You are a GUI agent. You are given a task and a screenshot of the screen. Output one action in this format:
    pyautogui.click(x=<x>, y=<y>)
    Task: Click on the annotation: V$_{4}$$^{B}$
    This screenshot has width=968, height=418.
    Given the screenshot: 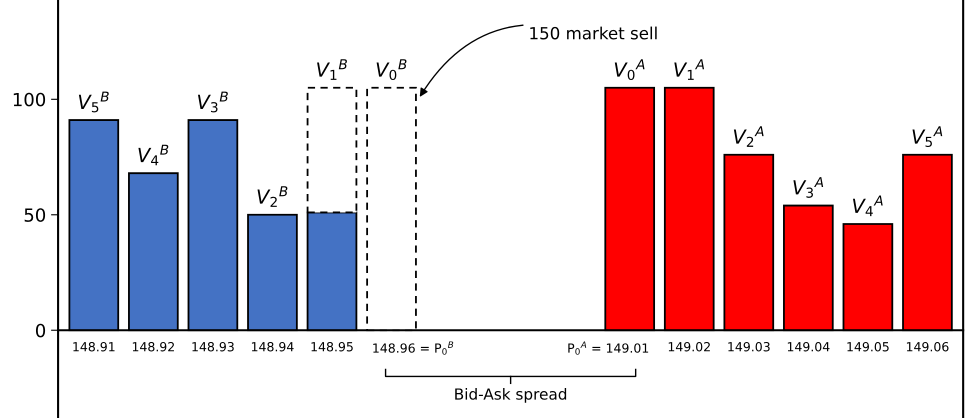 What is the action you would take?
    pyautogui.click(x=153, y=155)
    